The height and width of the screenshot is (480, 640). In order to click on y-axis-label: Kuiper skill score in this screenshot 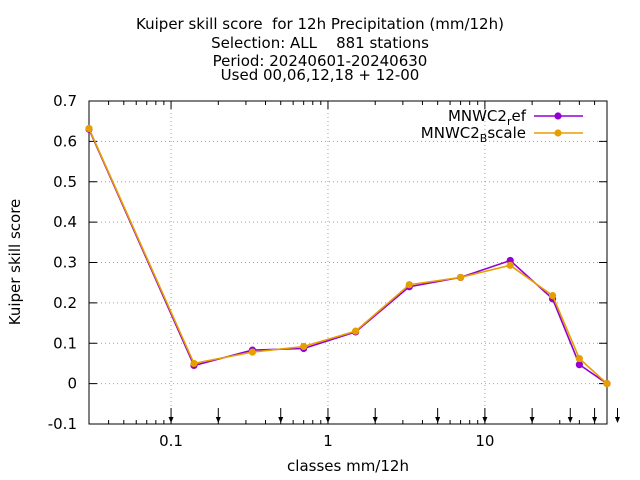, I will do `click(15, 262)`.